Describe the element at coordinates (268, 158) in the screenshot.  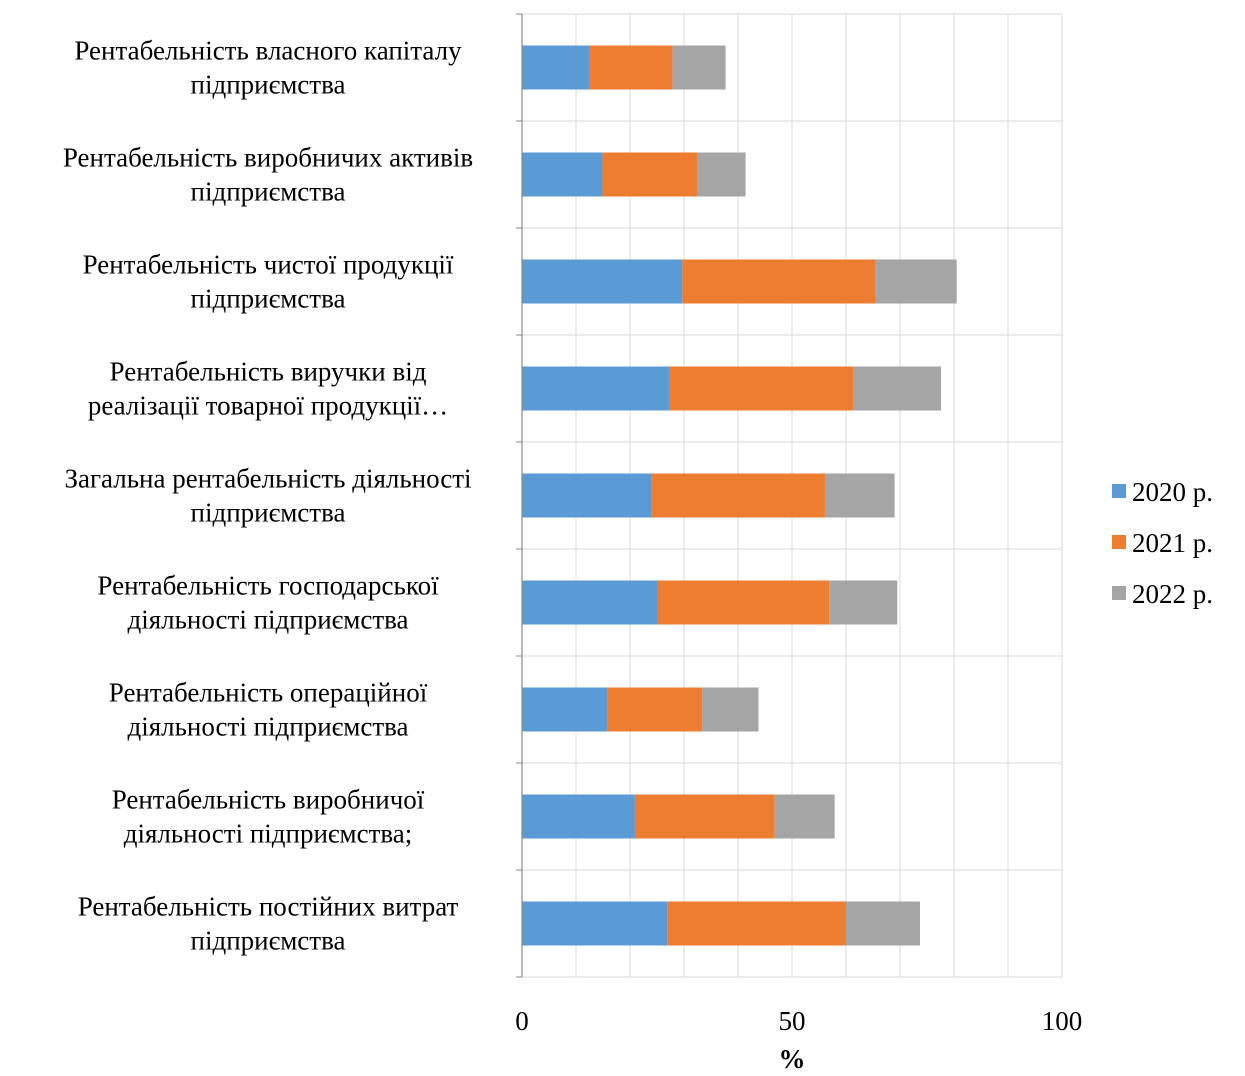
I see `category-label-line: Рентабельність виробничих активів` at that location.